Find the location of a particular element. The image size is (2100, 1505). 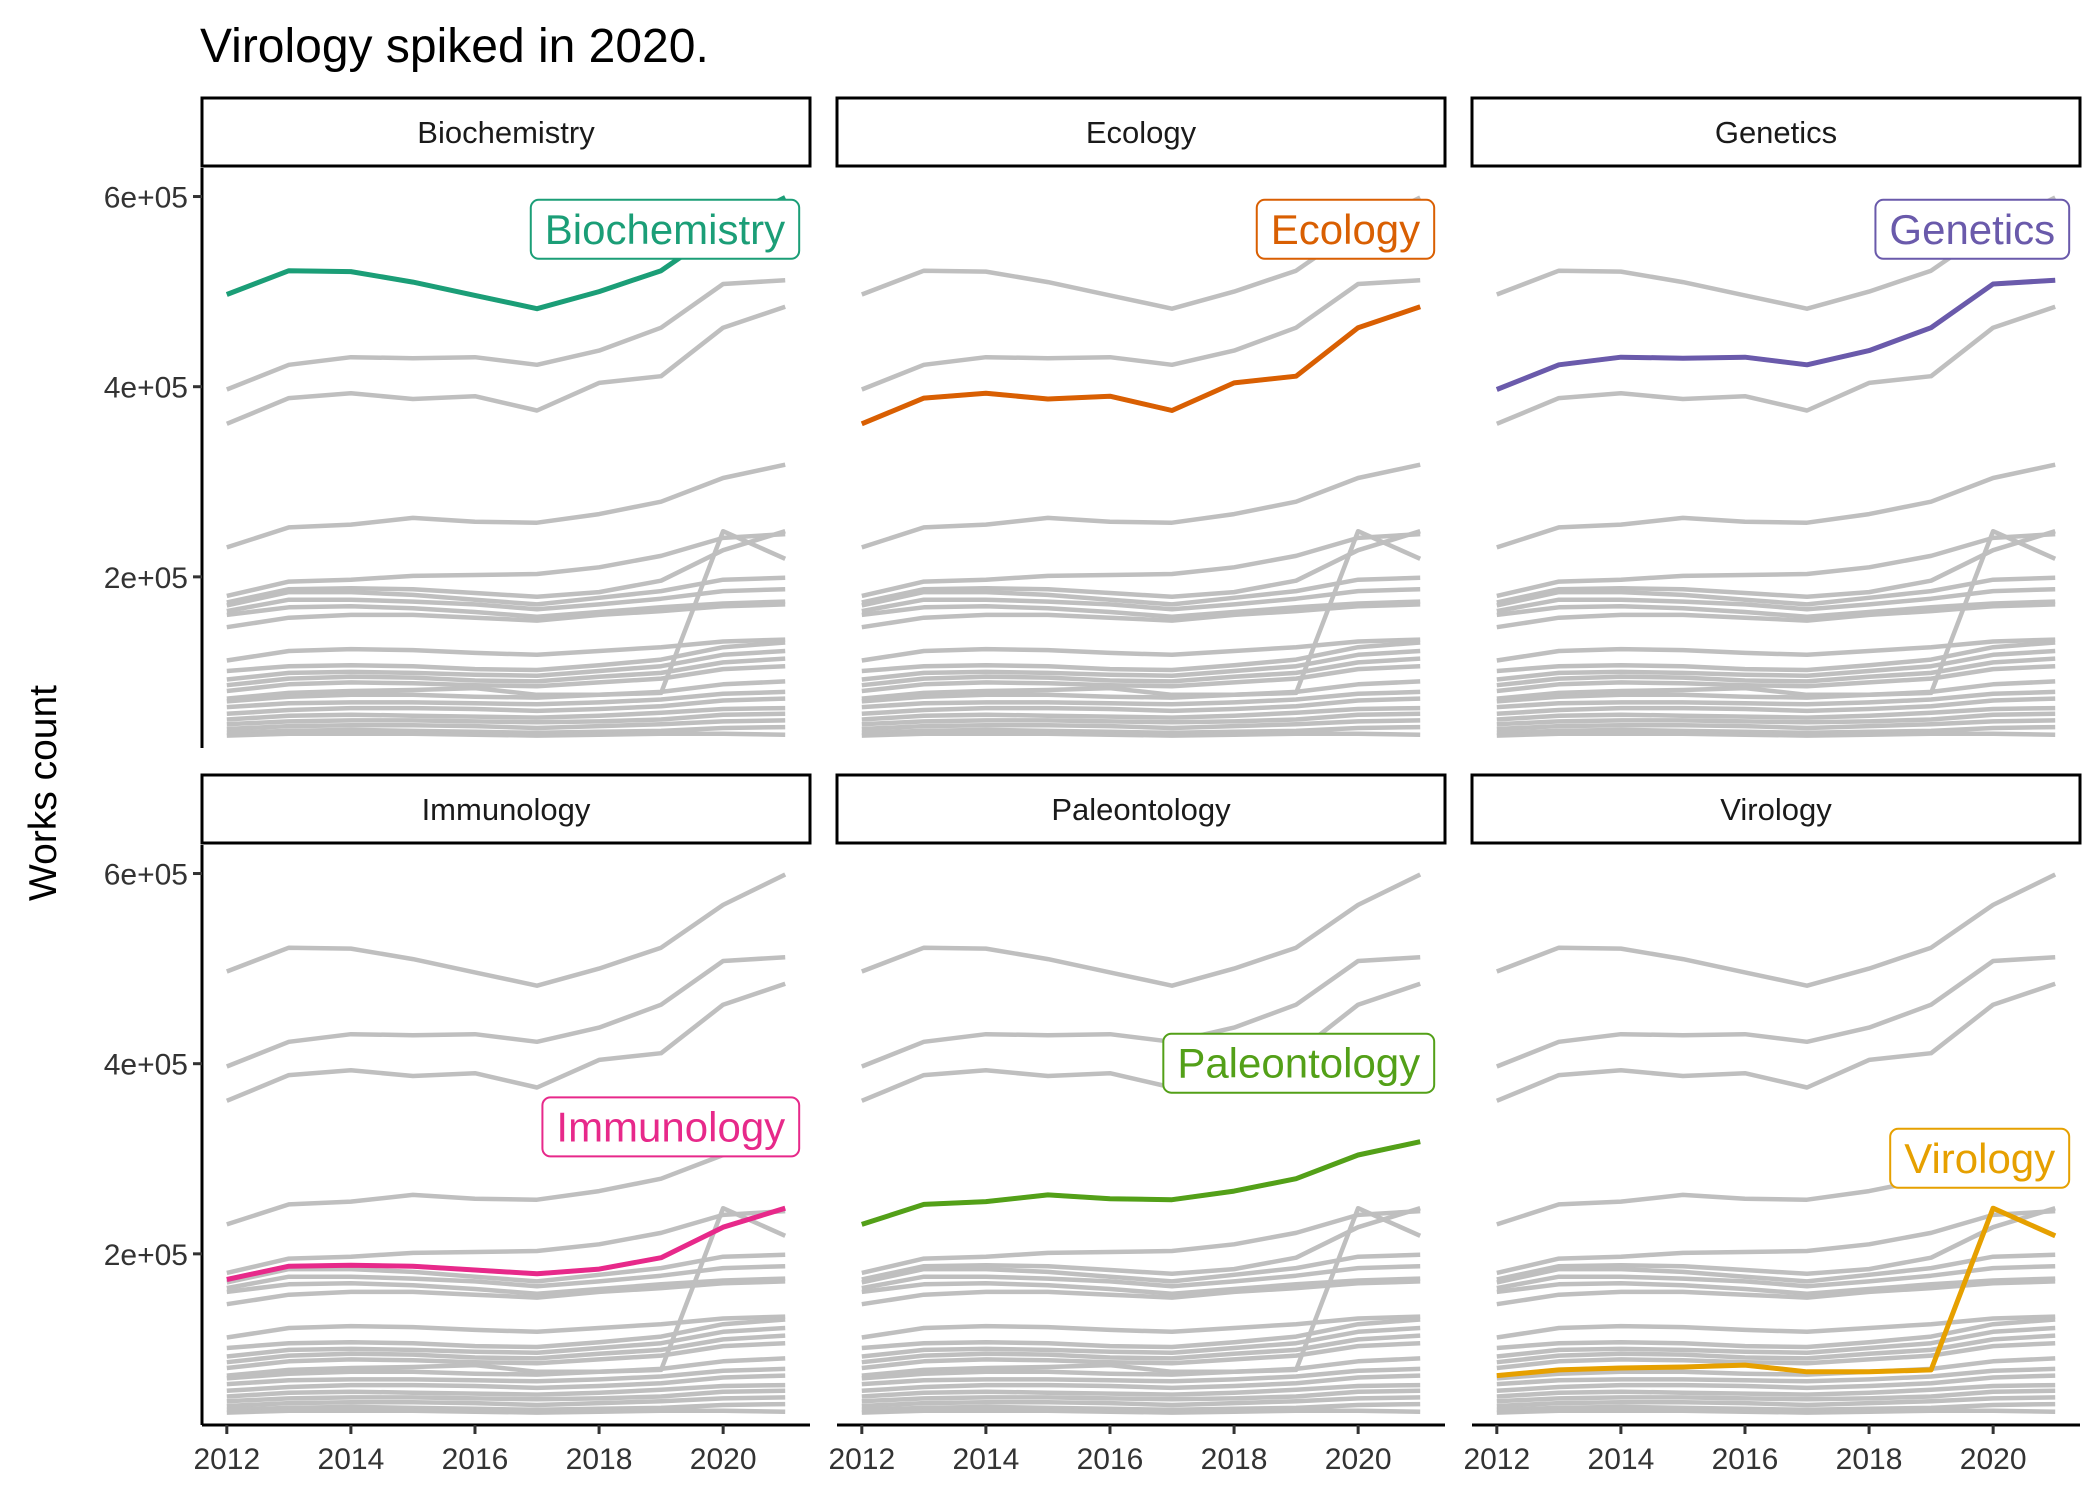

facet-strip-label: Virology is located at coordinates (1776, 809).